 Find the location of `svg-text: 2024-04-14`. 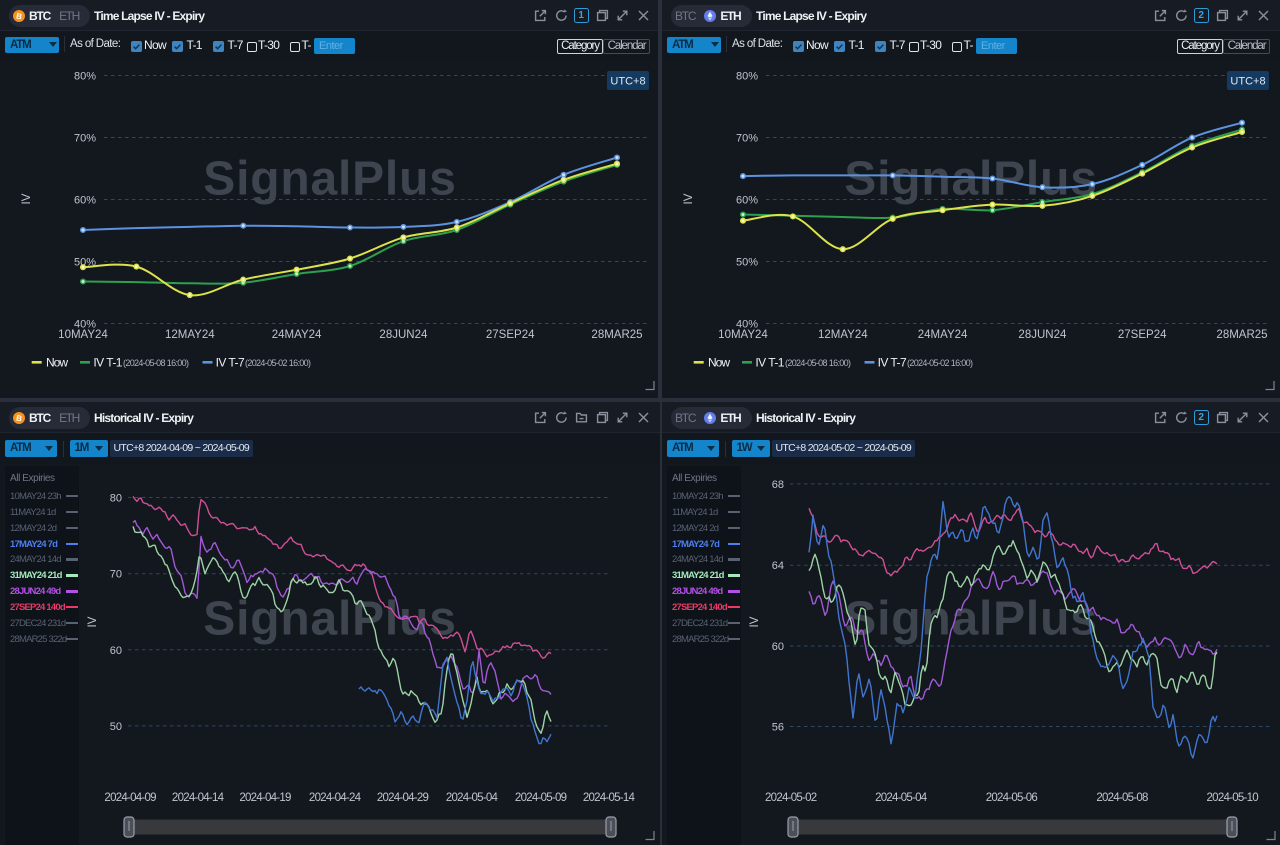

svg-text: 2024-04-14 is located at coordinates (198, 798).